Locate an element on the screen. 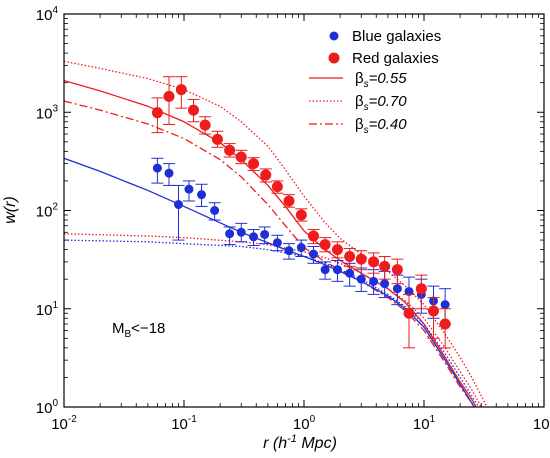  y-tick-label: 10¹ is located at coordinates (47, 309).